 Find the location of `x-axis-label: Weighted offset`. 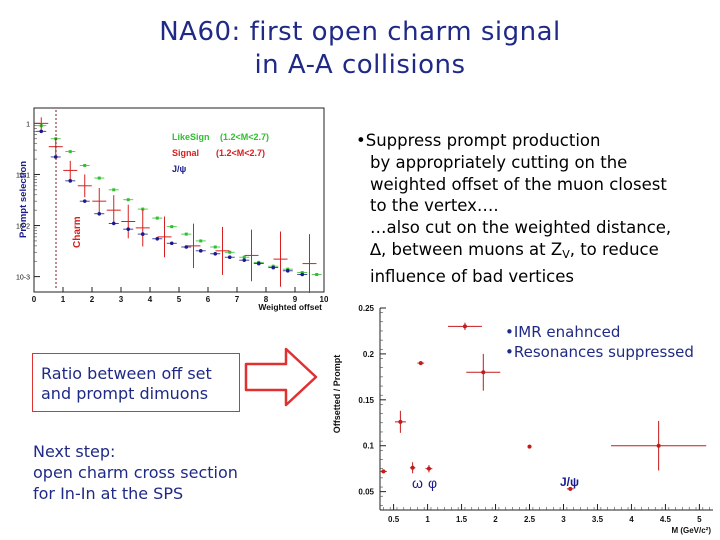

x-axis-label: Weighted offset is located at coordinates (290, 307).